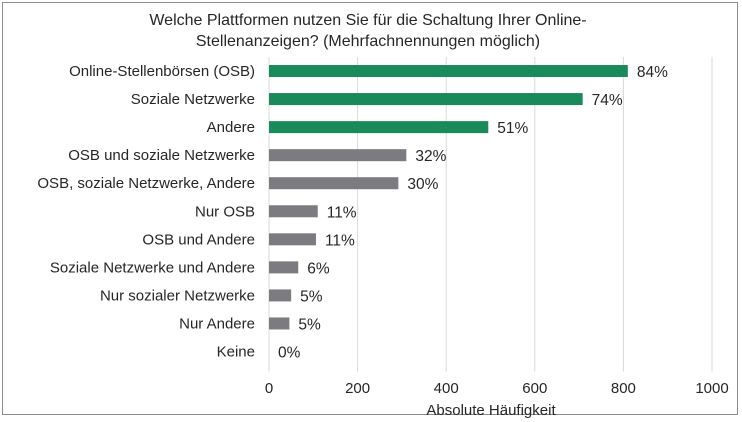 This screenshot has height=422, width=742. Describe the element at coordinates (623, 388) in the screenshot. I see `x-tick-label: 800` at that location.